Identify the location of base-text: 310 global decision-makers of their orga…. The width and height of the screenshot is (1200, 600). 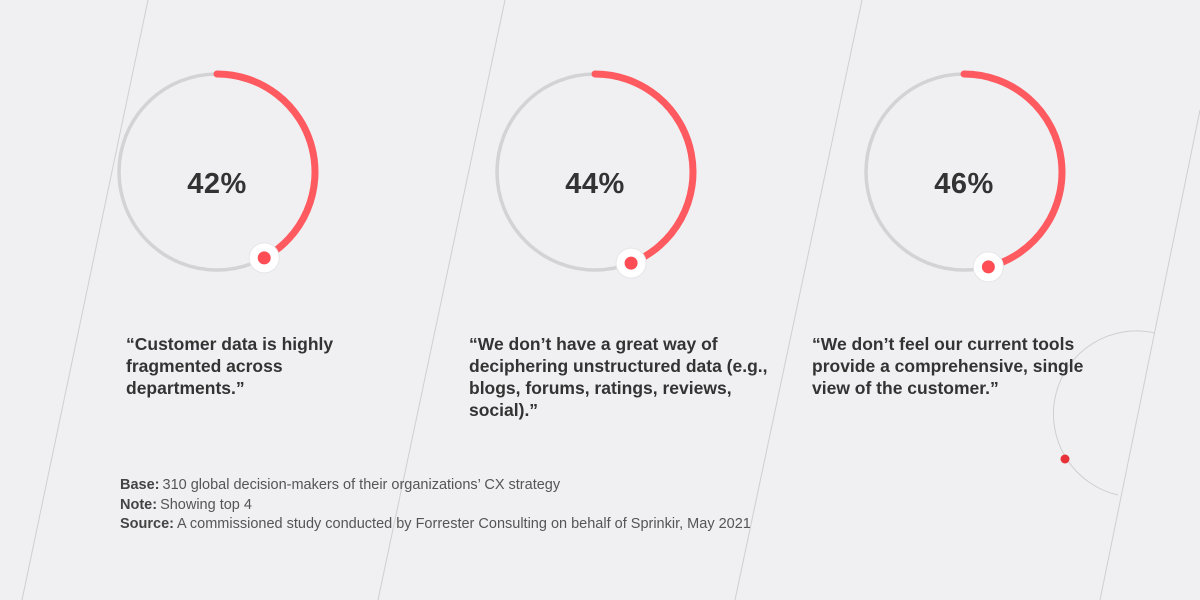
(361, 485).